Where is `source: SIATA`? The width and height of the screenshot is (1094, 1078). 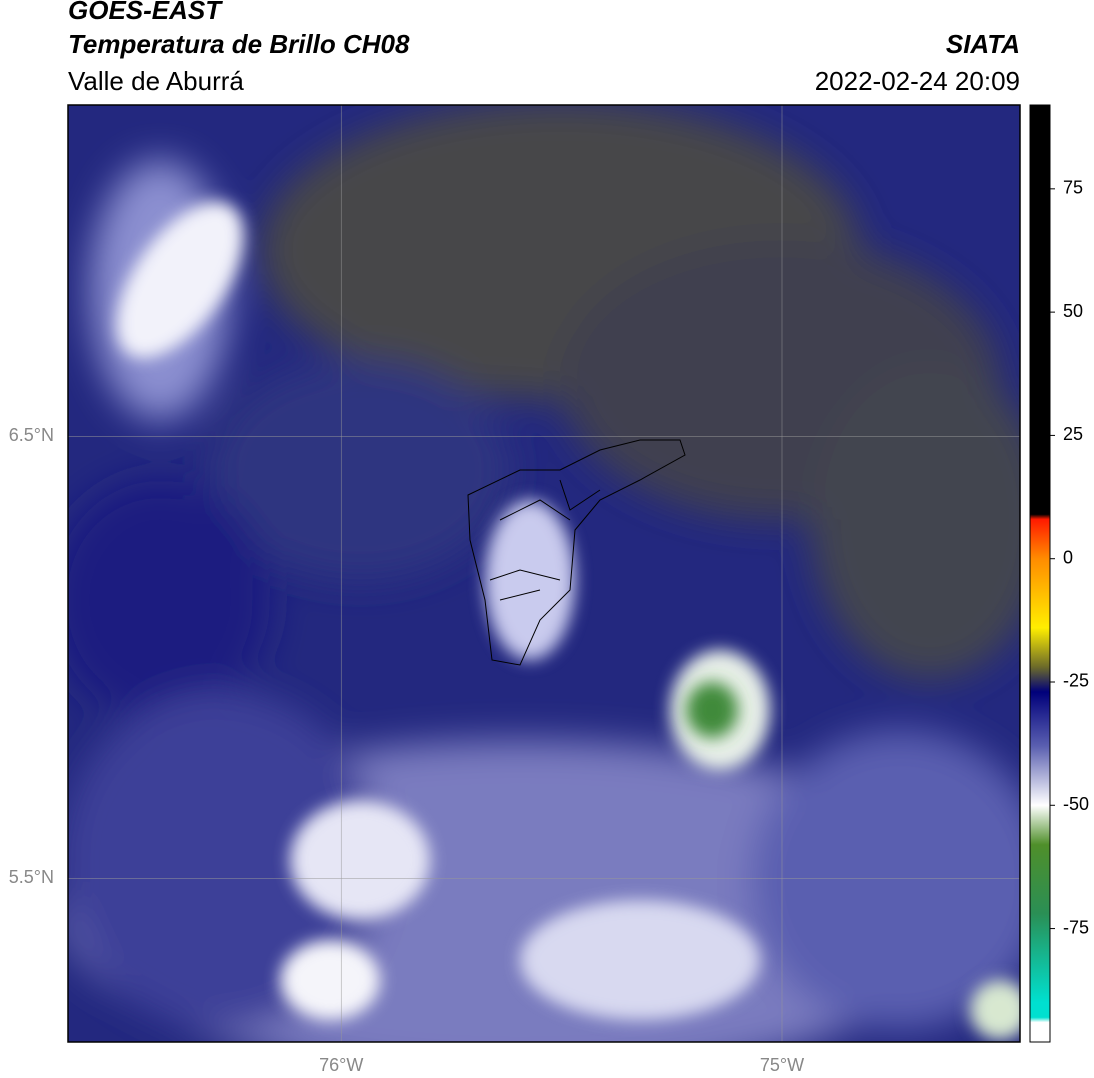
source: SIATA is located at coordinates (983, 44).